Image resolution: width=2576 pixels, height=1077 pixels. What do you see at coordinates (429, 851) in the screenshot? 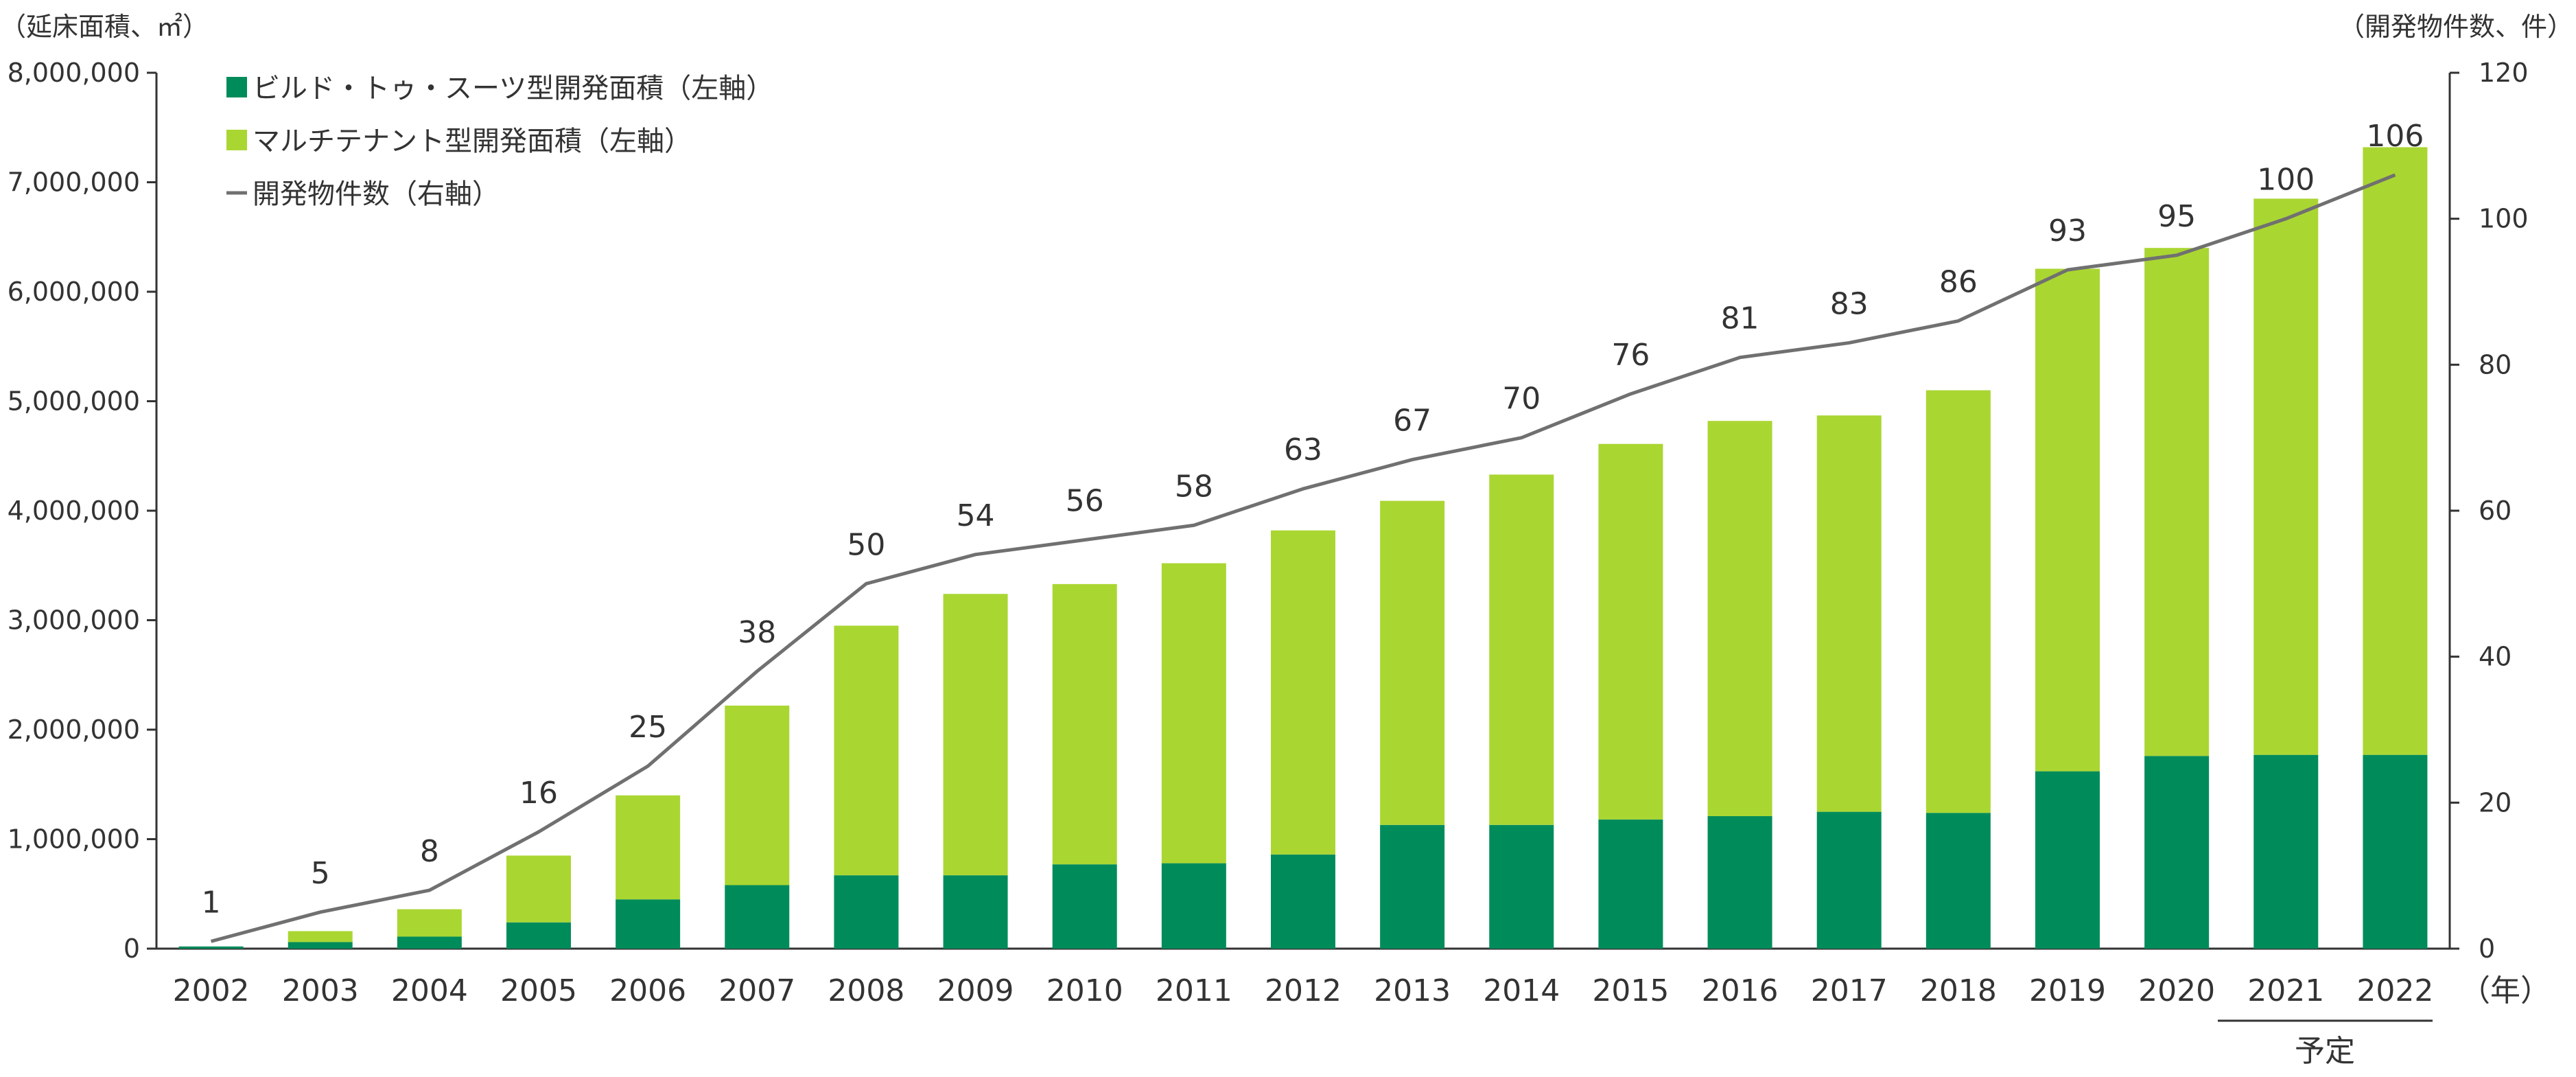
I see `count-label: 8` at bounding box center [429, 851].